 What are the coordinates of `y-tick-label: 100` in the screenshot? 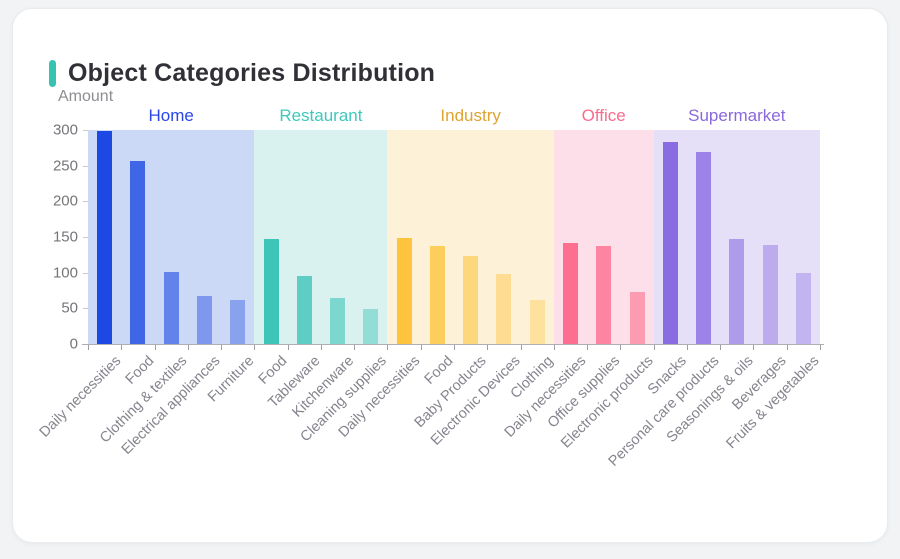 It's located at (65, 273).